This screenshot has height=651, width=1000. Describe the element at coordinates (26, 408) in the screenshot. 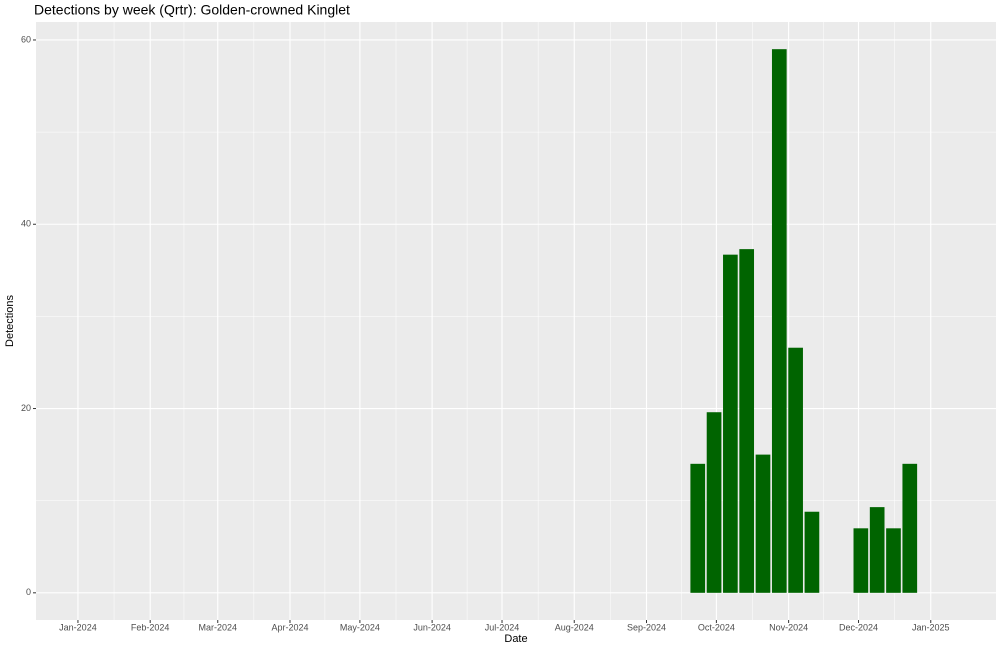

I see `y-tick-label: 20` at that location.